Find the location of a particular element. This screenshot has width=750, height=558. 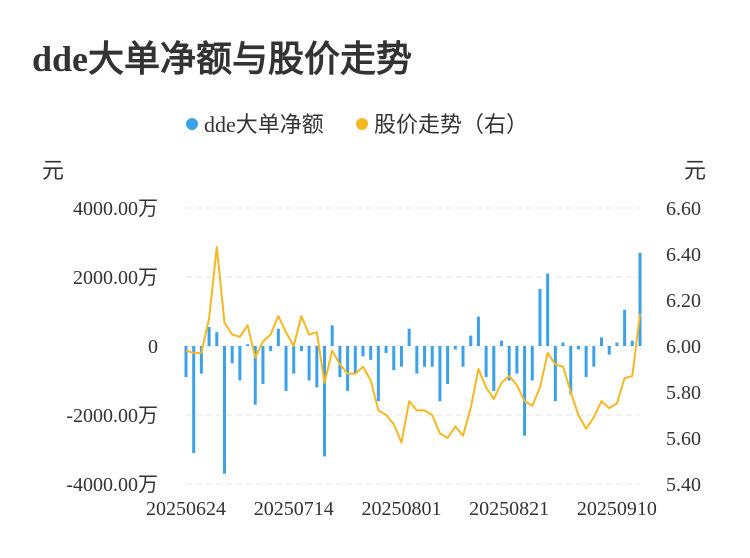

left-tick-label: -4000.00万 is located at coordinates (112, 485).